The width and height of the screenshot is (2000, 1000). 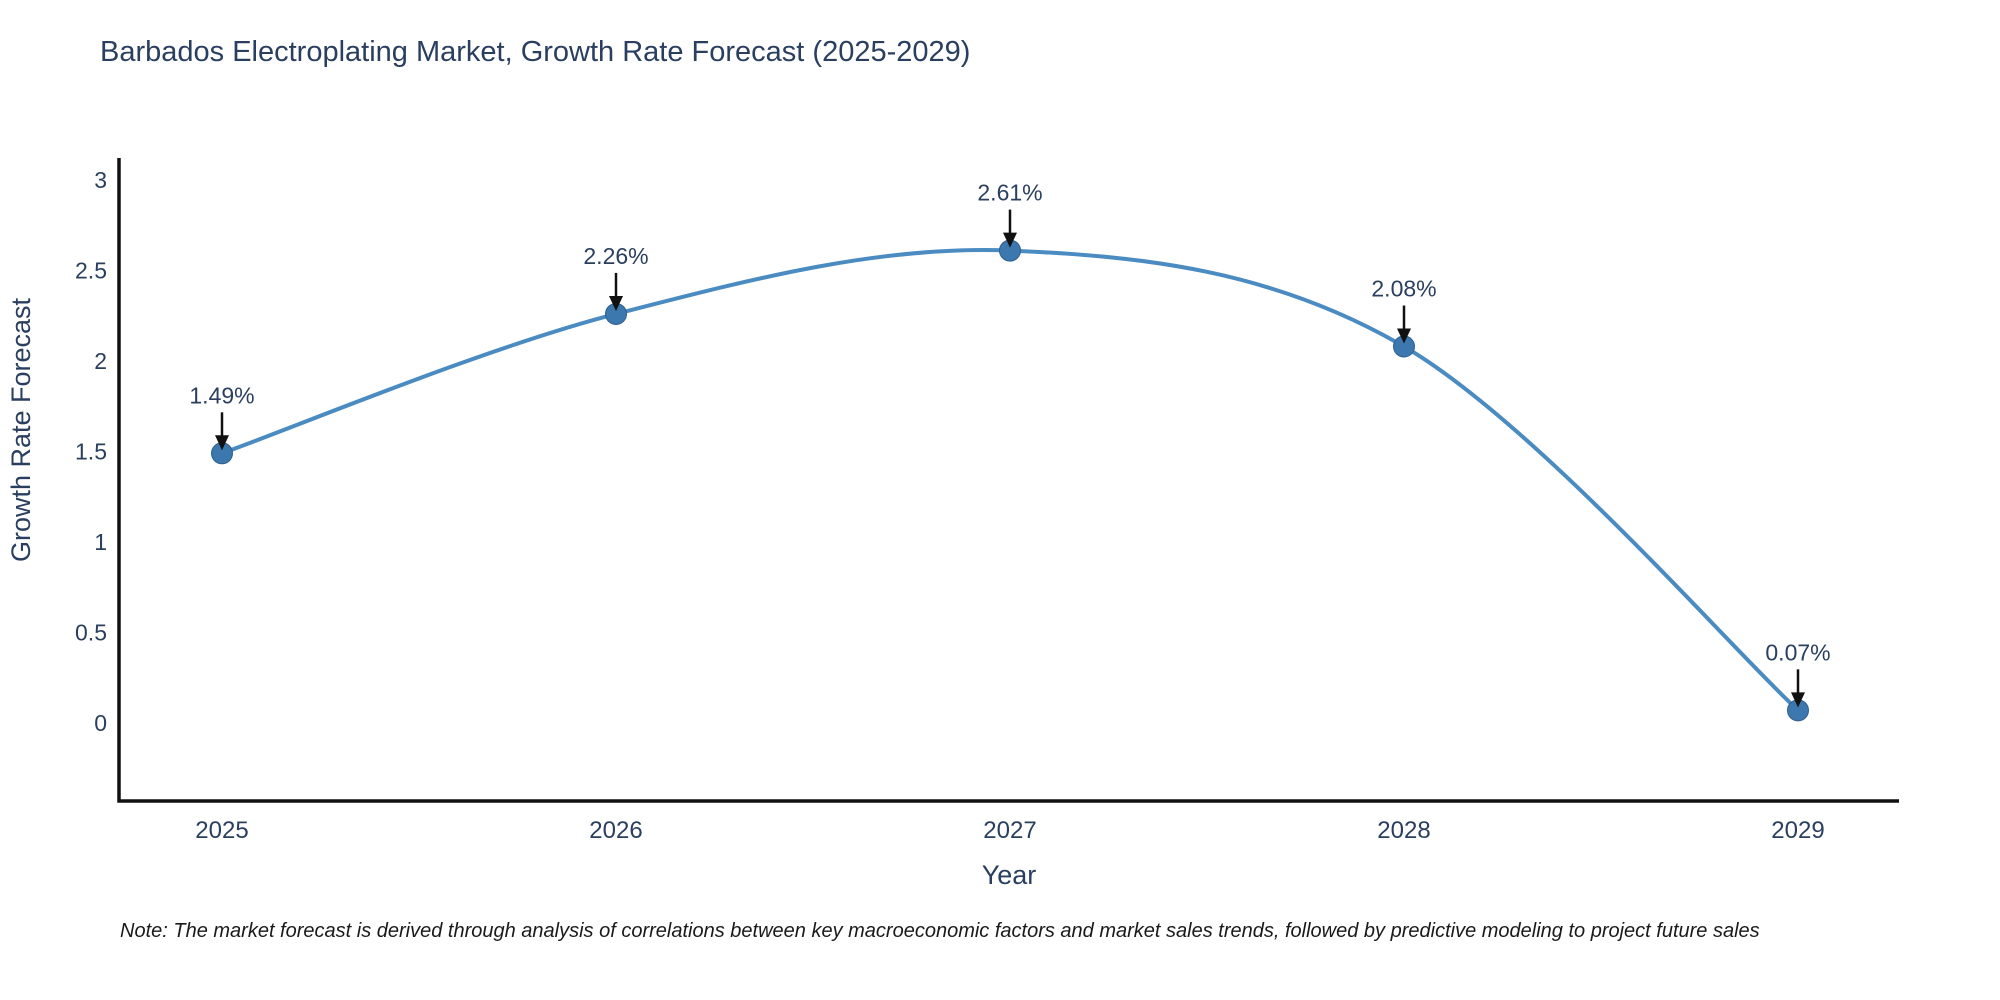 What do you see at coordinates (1009, 875) in the screenshot?
I see `x-axis-title: Year` at bounding box center [1009, 875].